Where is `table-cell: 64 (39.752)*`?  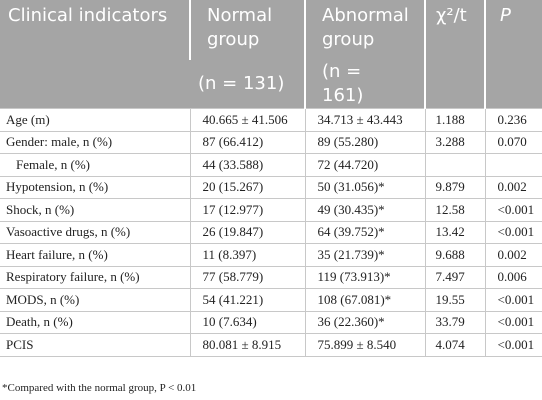
table-cell: 64 (39.752)* is located at coordinates (365, 232).